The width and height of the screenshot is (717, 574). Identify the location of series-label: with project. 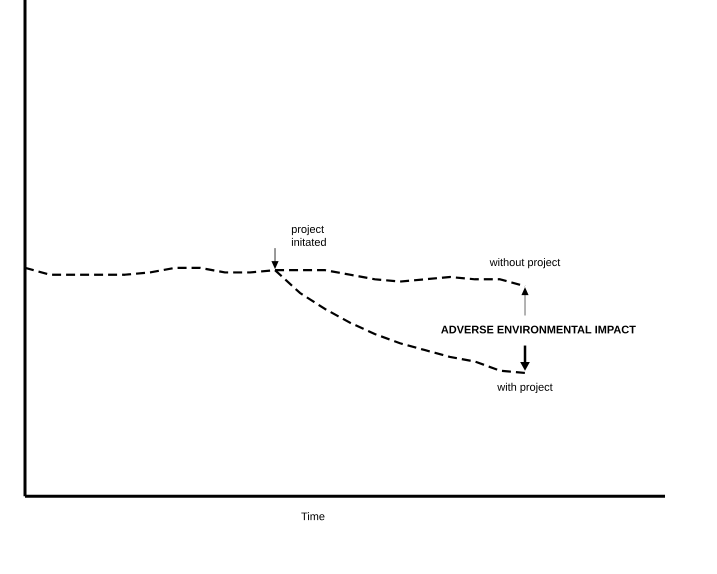
(525, 388).